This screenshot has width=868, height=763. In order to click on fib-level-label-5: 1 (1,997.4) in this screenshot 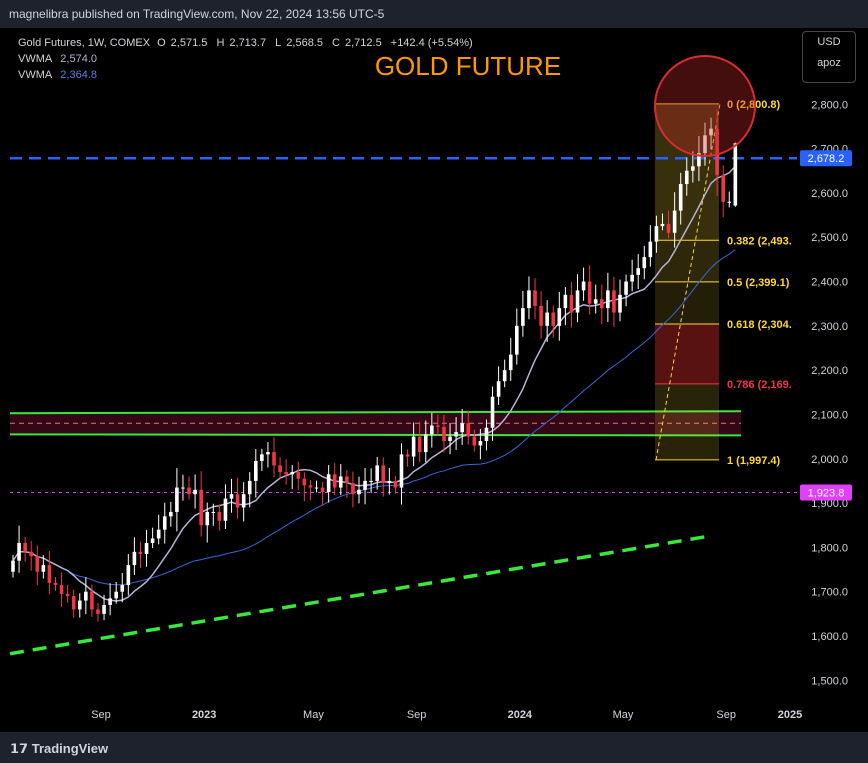, I will do `click(754, 461)`.